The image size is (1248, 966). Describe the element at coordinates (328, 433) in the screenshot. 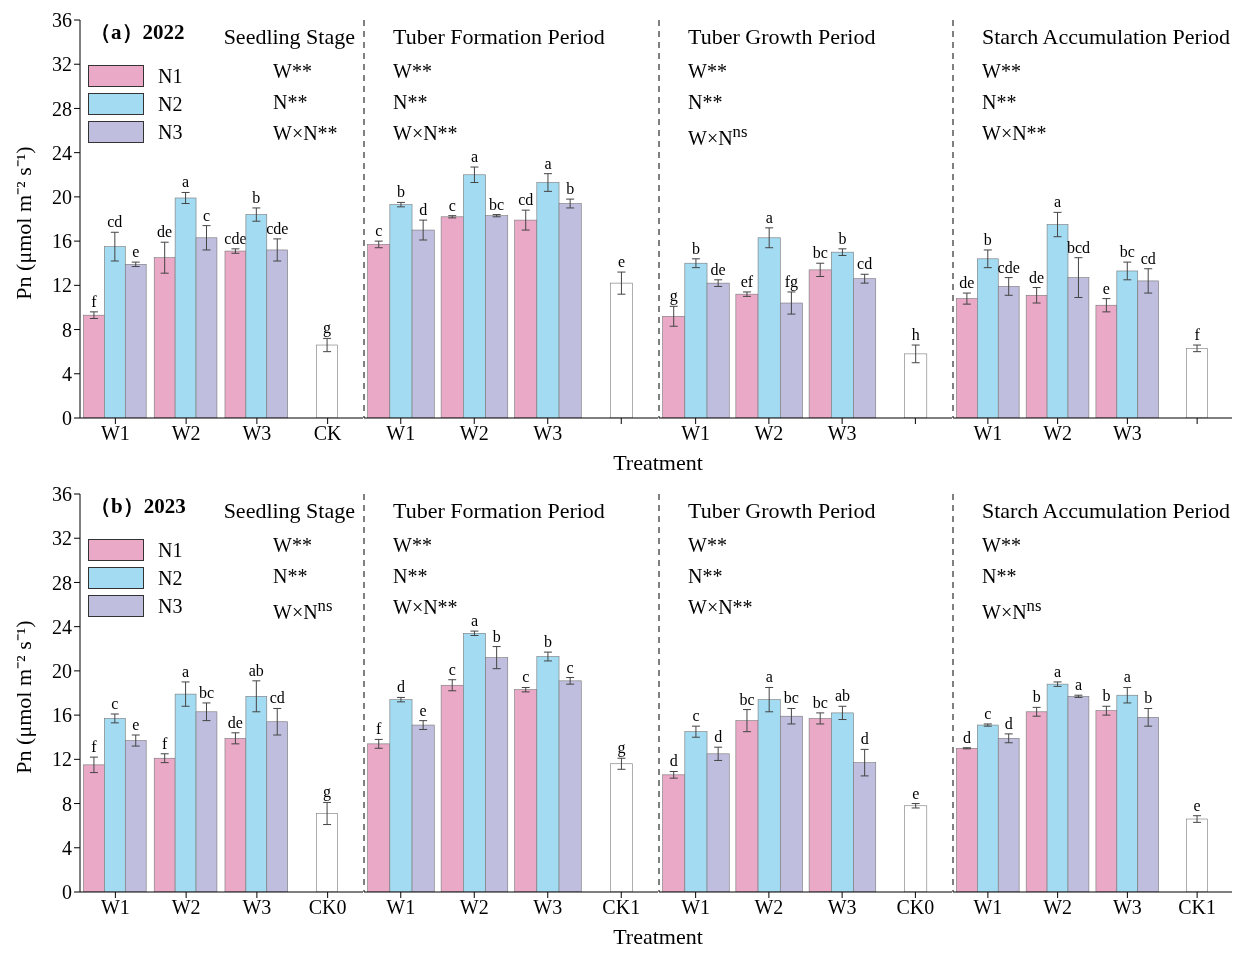

I see `x-tick-label: CK` at that location.